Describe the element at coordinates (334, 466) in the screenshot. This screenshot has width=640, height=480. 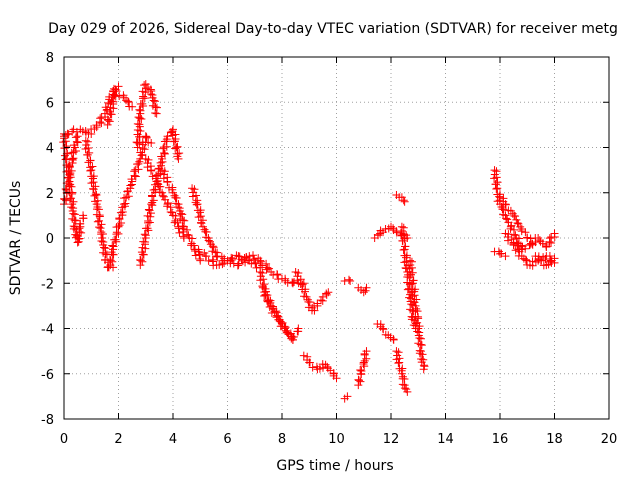
I see `x-axis-label: GPS time / hours` at that location.